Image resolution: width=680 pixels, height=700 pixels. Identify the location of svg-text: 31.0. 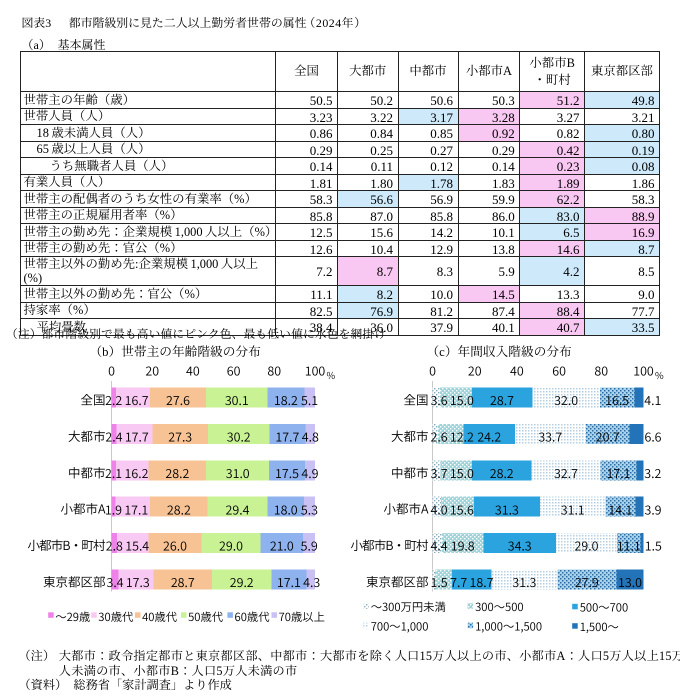
(238, 472).